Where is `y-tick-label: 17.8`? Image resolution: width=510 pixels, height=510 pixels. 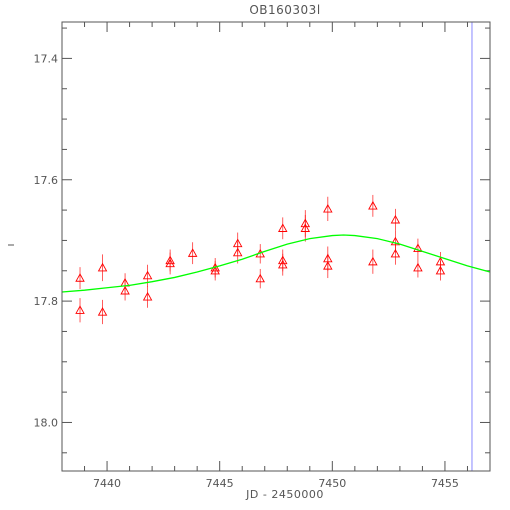
y-tick-label: 17.8 is located at coordinates (46, 301).